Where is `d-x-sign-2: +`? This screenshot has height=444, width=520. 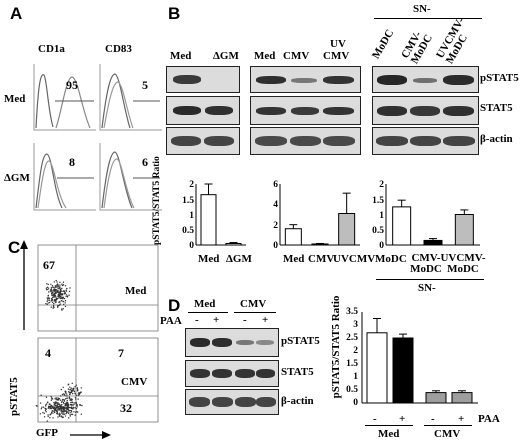 d-x-sign-2: + is located at coordinates (402, 419).